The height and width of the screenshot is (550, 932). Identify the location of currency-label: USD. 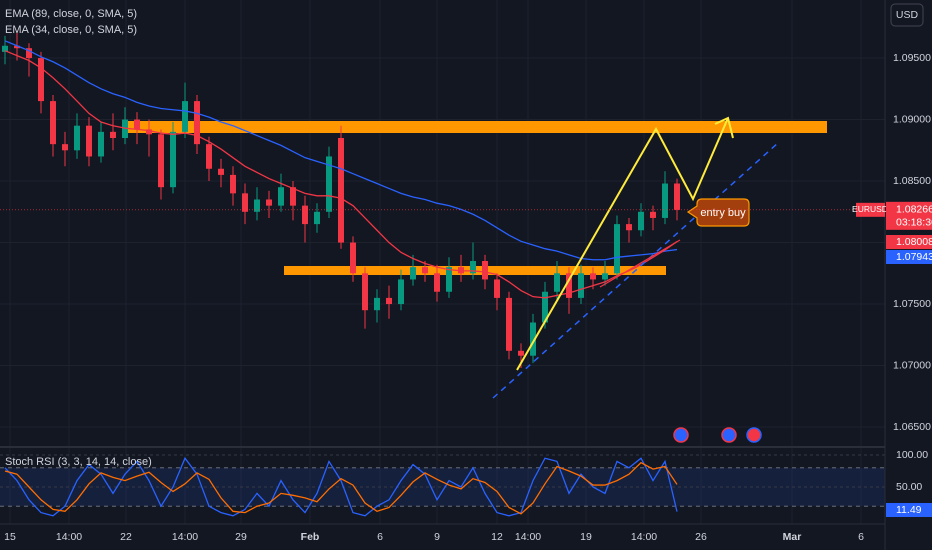
(907, 15).